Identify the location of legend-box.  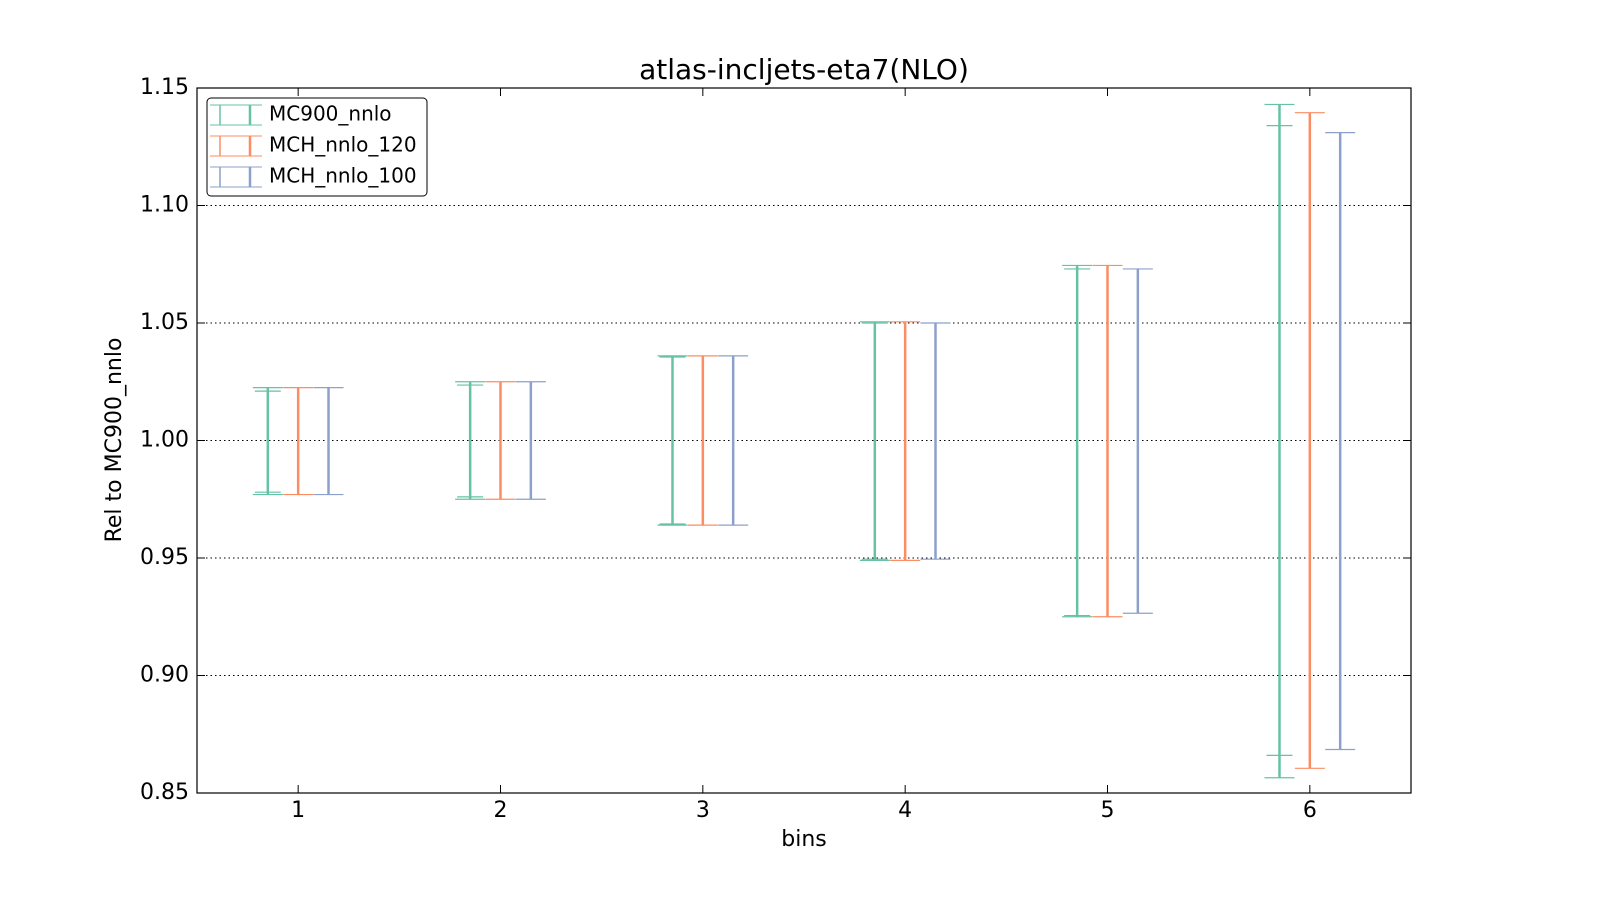
(317, 147).